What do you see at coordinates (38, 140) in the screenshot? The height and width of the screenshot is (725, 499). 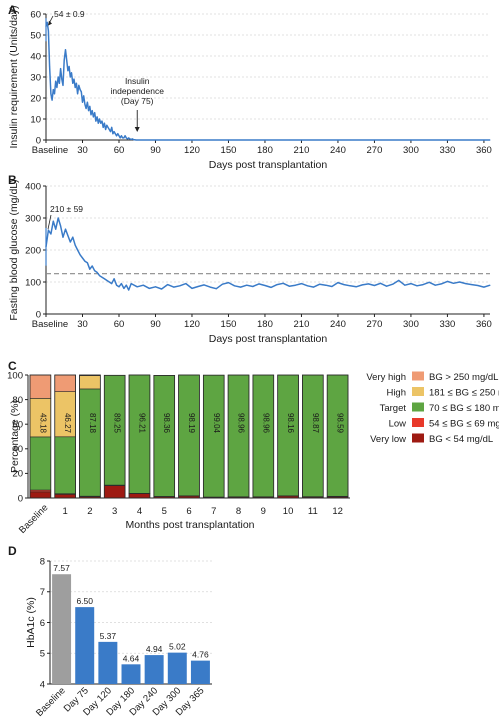 I see `y-tick-label: 0` at bounding box center [38, 140].